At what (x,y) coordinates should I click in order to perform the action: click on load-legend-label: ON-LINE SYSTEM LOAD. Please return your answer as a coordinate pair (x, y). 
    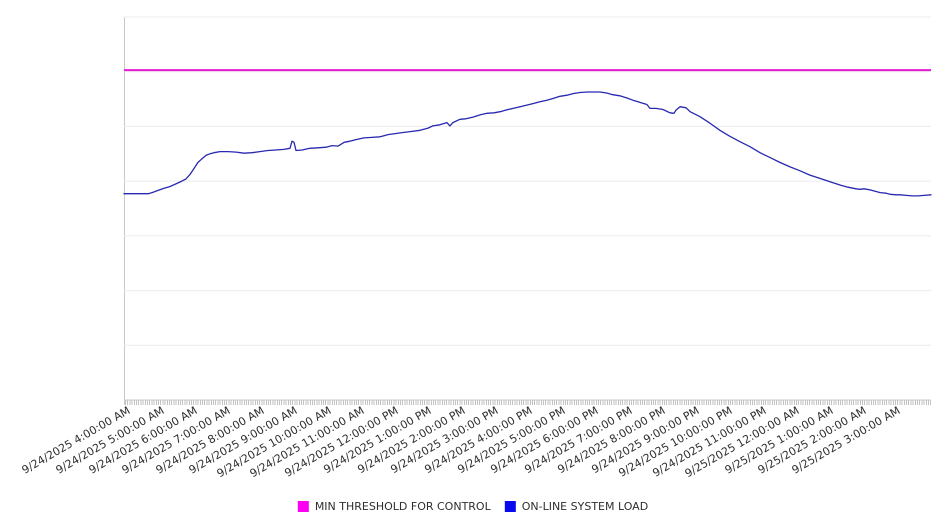
    Looking at the image, I should click on (585, 506).